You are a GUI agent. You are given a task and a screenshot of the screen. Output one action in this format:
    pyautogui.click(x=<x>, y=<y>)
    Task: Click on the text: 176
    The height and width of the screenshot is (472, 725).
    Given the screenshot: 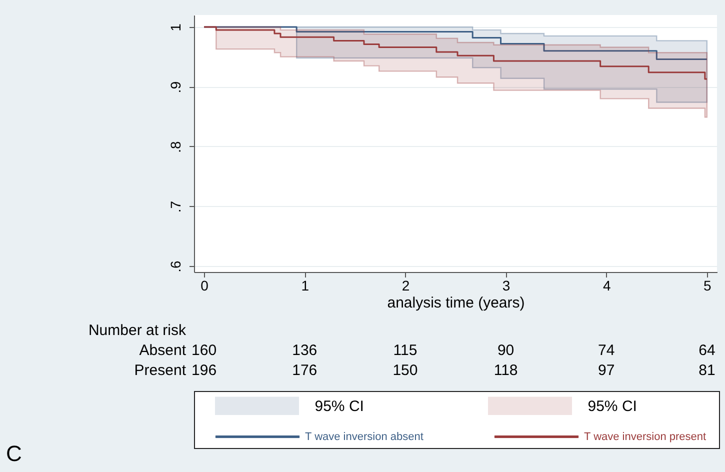 What is the action you would take?
    pyautogui.click(x=305, y=370)
    